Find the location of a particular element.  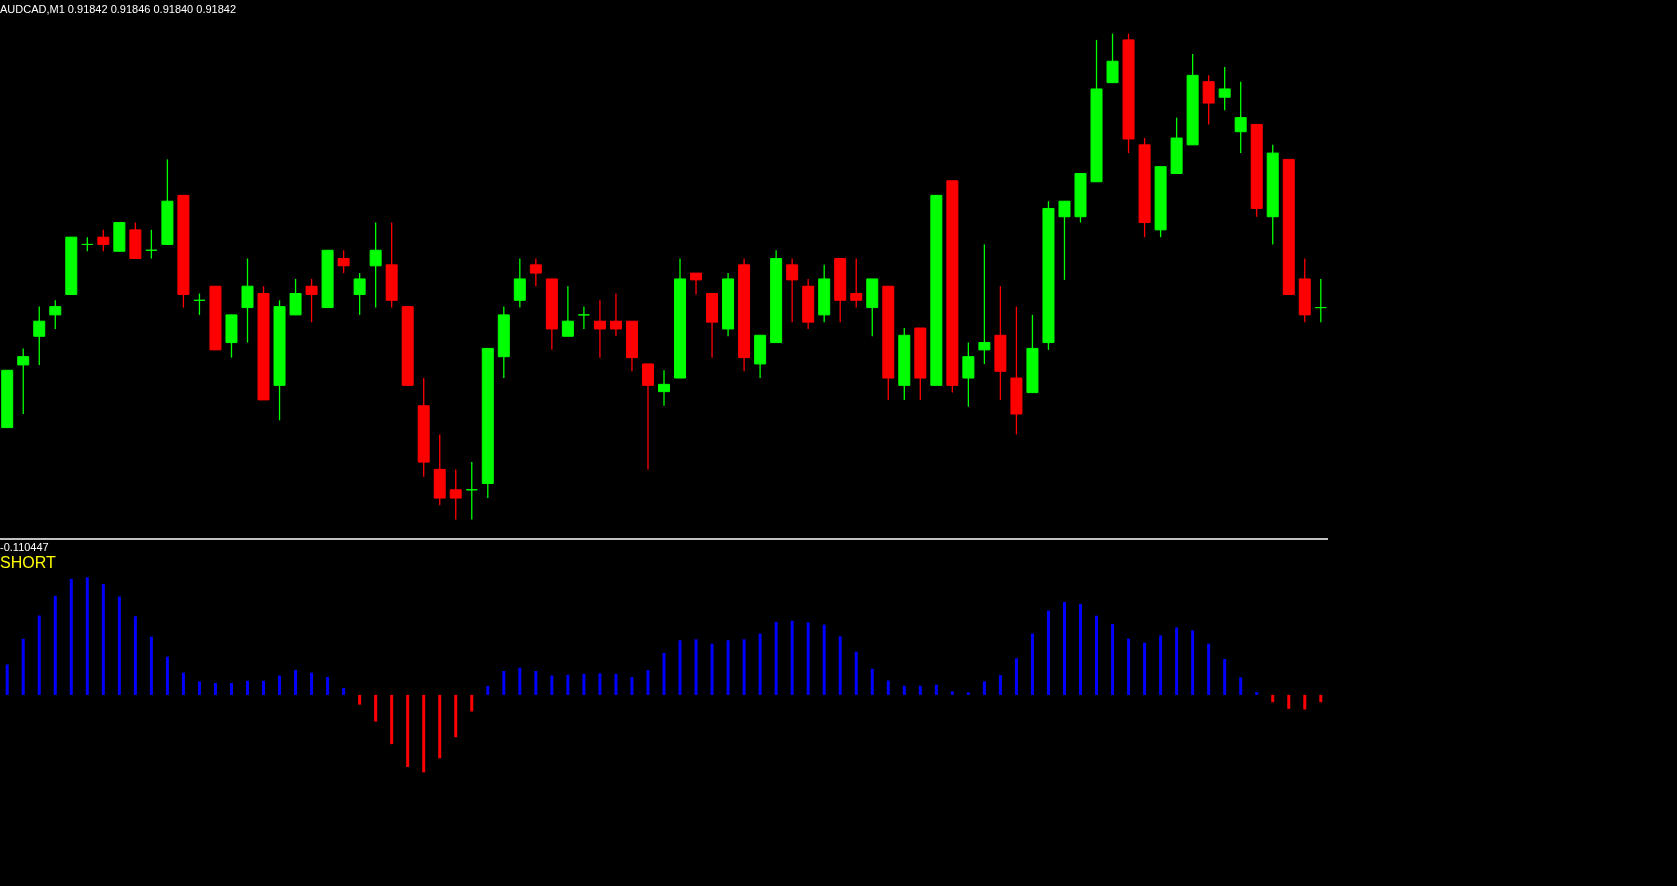

chart-title: AUDCAD,M1 0.91842 0.91846 0.91840 0.91842 is located at coordinates (118, 9).